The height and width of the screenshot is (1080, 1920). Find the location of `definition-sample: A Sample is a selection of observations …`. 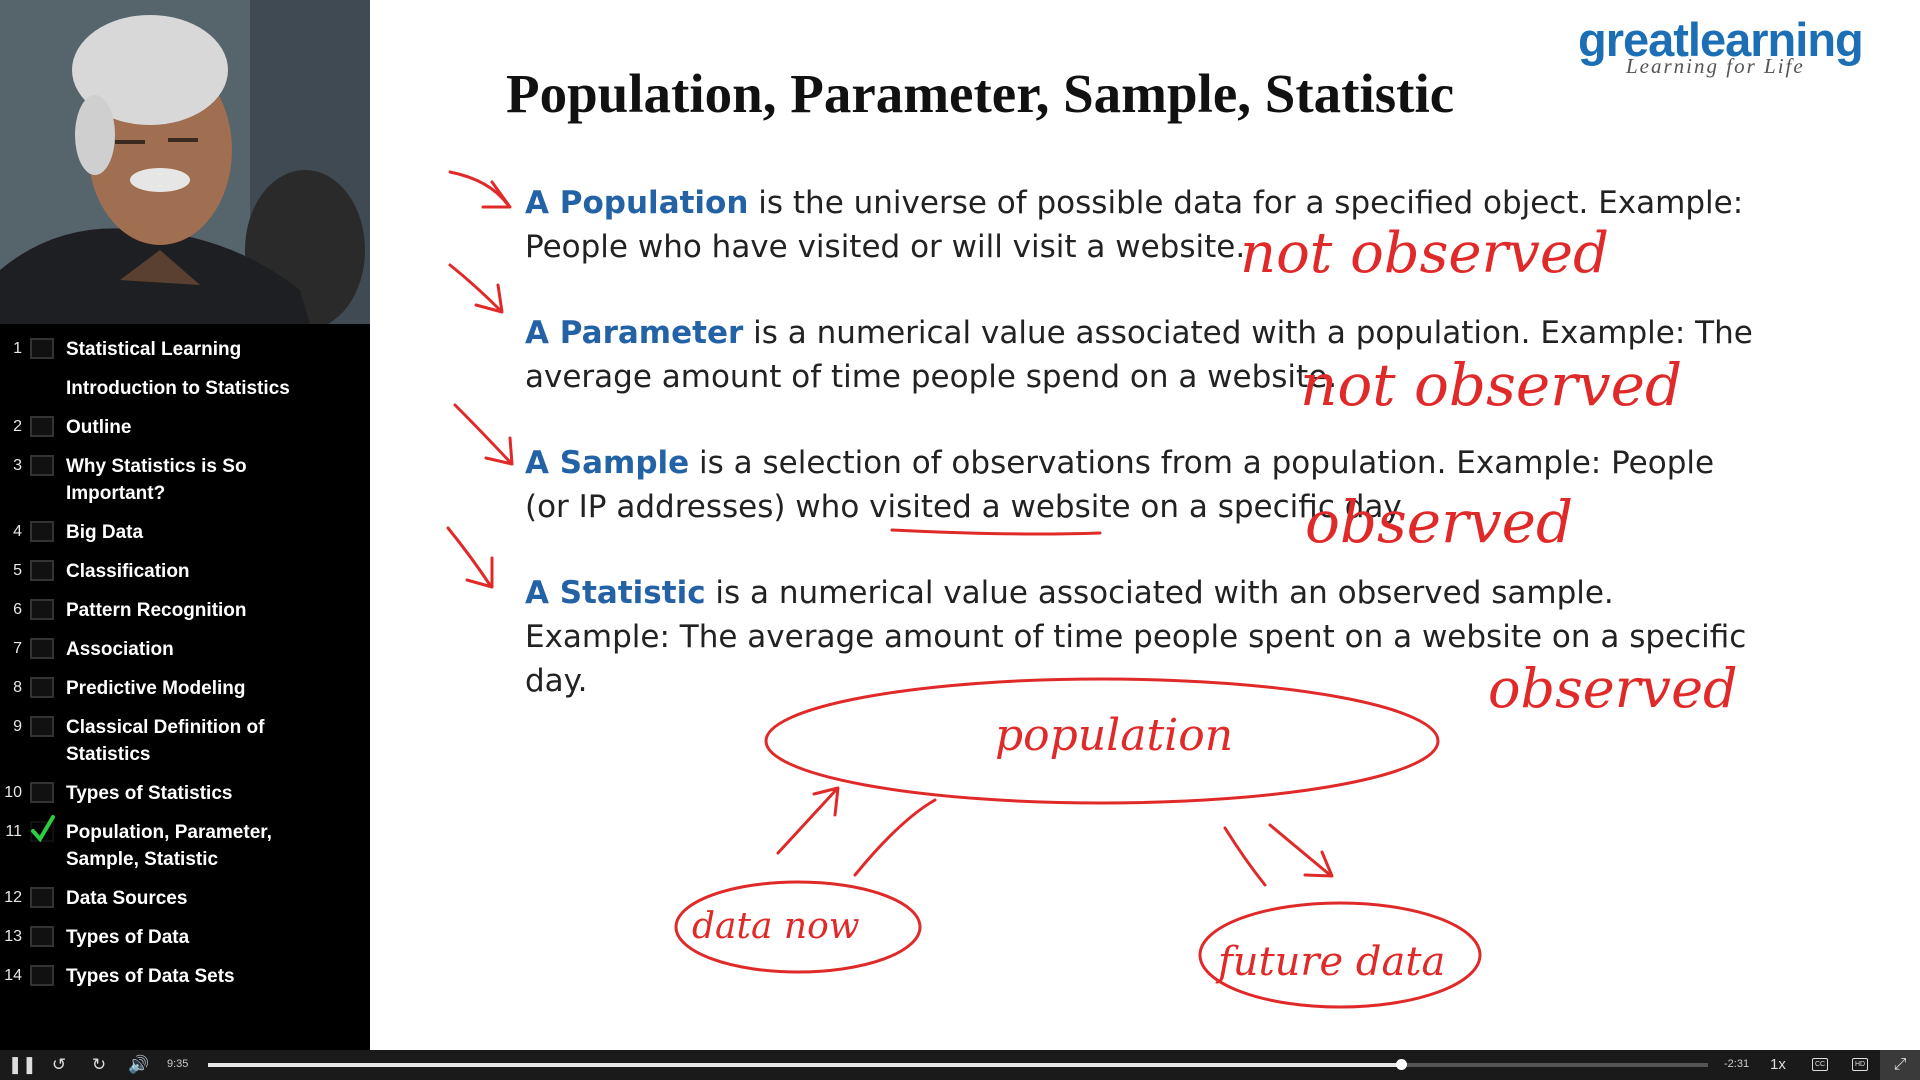

definition-sample: A Sample is a selection of observations … is located at coordinates (1120, 485).